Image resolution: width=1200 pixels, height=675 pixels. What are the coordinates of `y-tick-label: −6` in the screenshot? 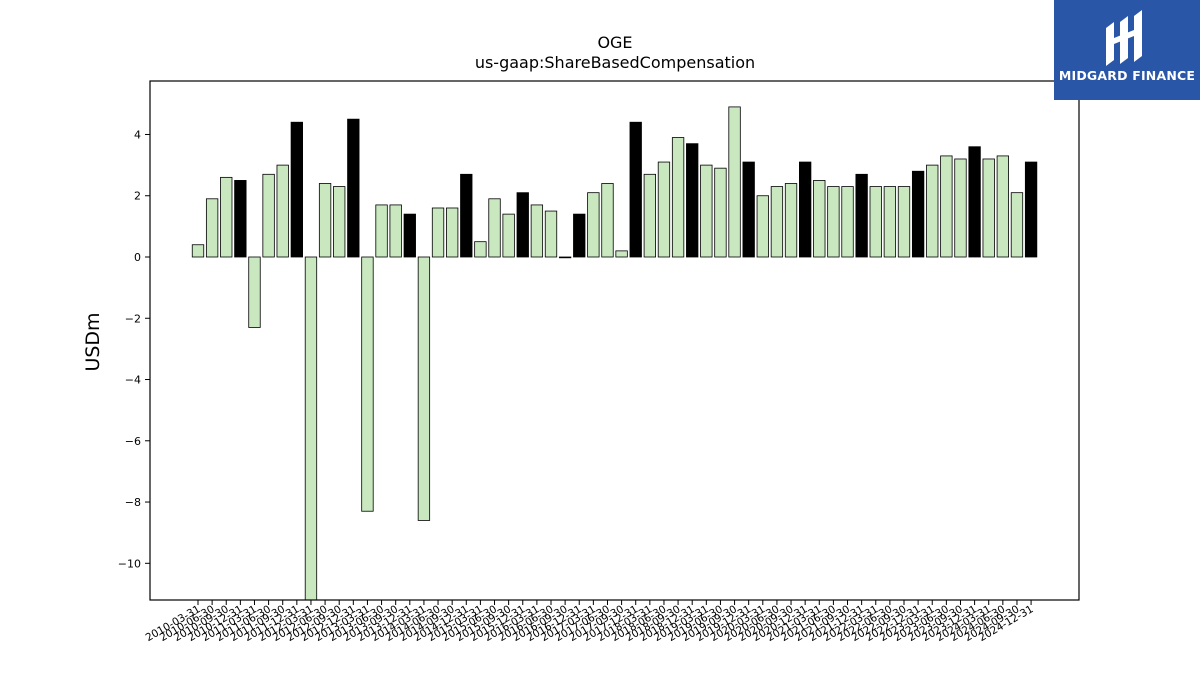 It's located at (133, 441).